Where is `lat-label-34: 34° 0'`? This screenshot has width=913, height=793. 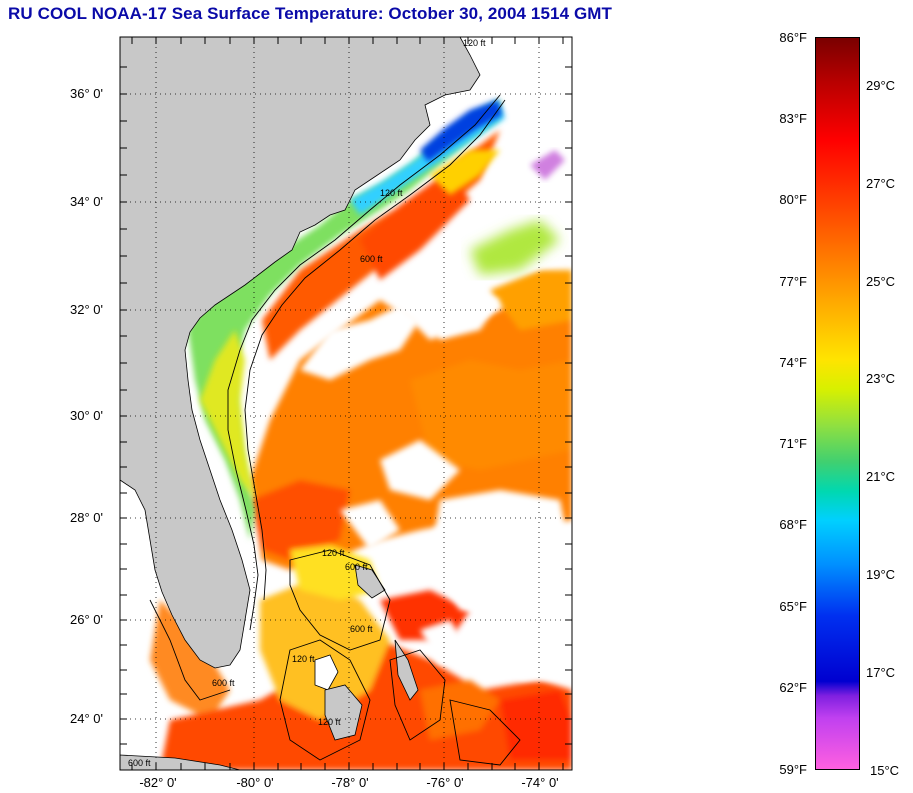 lat-label-34: 34° 0' is located at coordinates (86, 201).